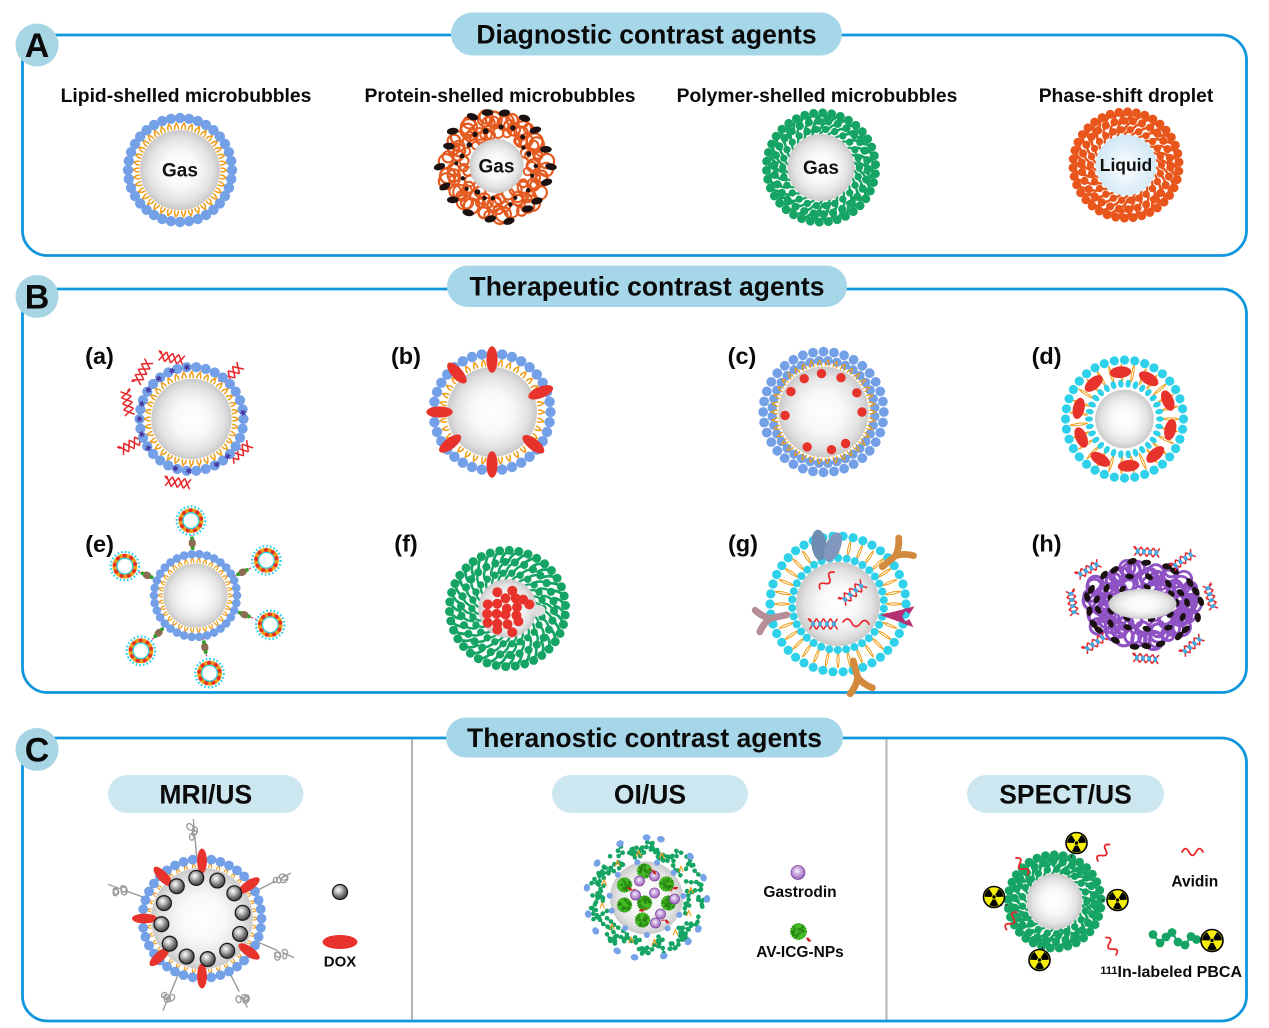 The image size is (1269, 1028). I want to click on svg-text: Protein-shelled microbubbles, so click(499, 96).